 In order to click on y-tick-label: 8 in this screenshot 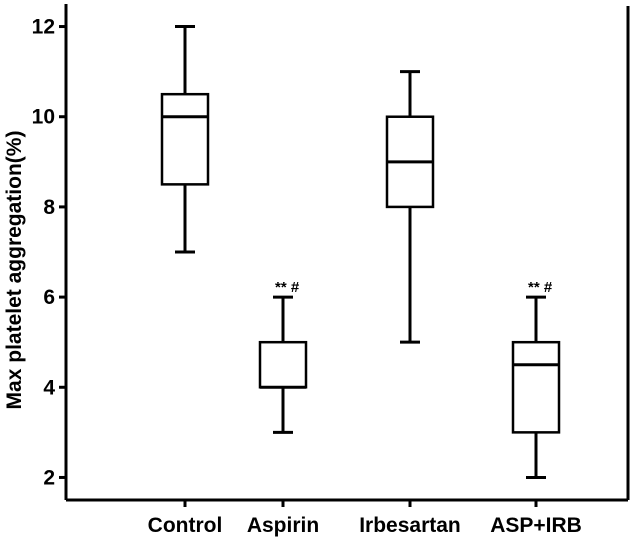, I will do `click(49, 207)`.